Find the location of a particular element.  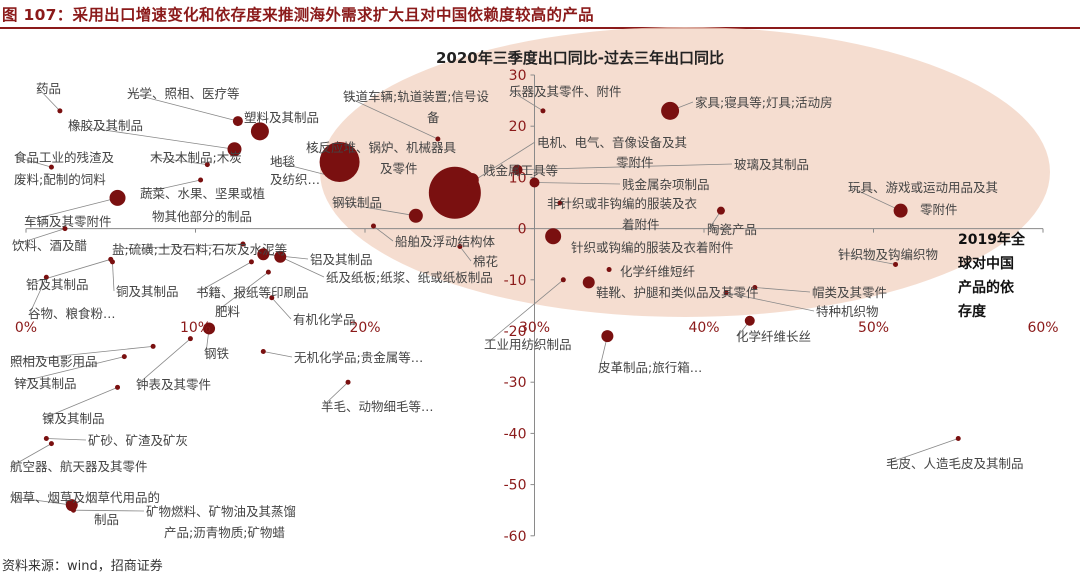

point-label: 制品 is located at coordinates (106, 519).